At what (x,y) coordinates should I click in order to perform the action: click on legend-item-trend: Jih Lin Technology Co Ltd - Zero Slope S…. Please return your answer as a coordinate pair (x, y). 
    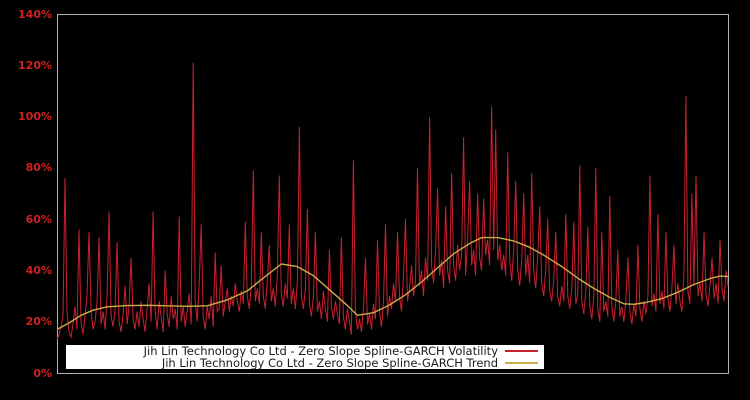
    Looking at the image, I should click on (302, 363).